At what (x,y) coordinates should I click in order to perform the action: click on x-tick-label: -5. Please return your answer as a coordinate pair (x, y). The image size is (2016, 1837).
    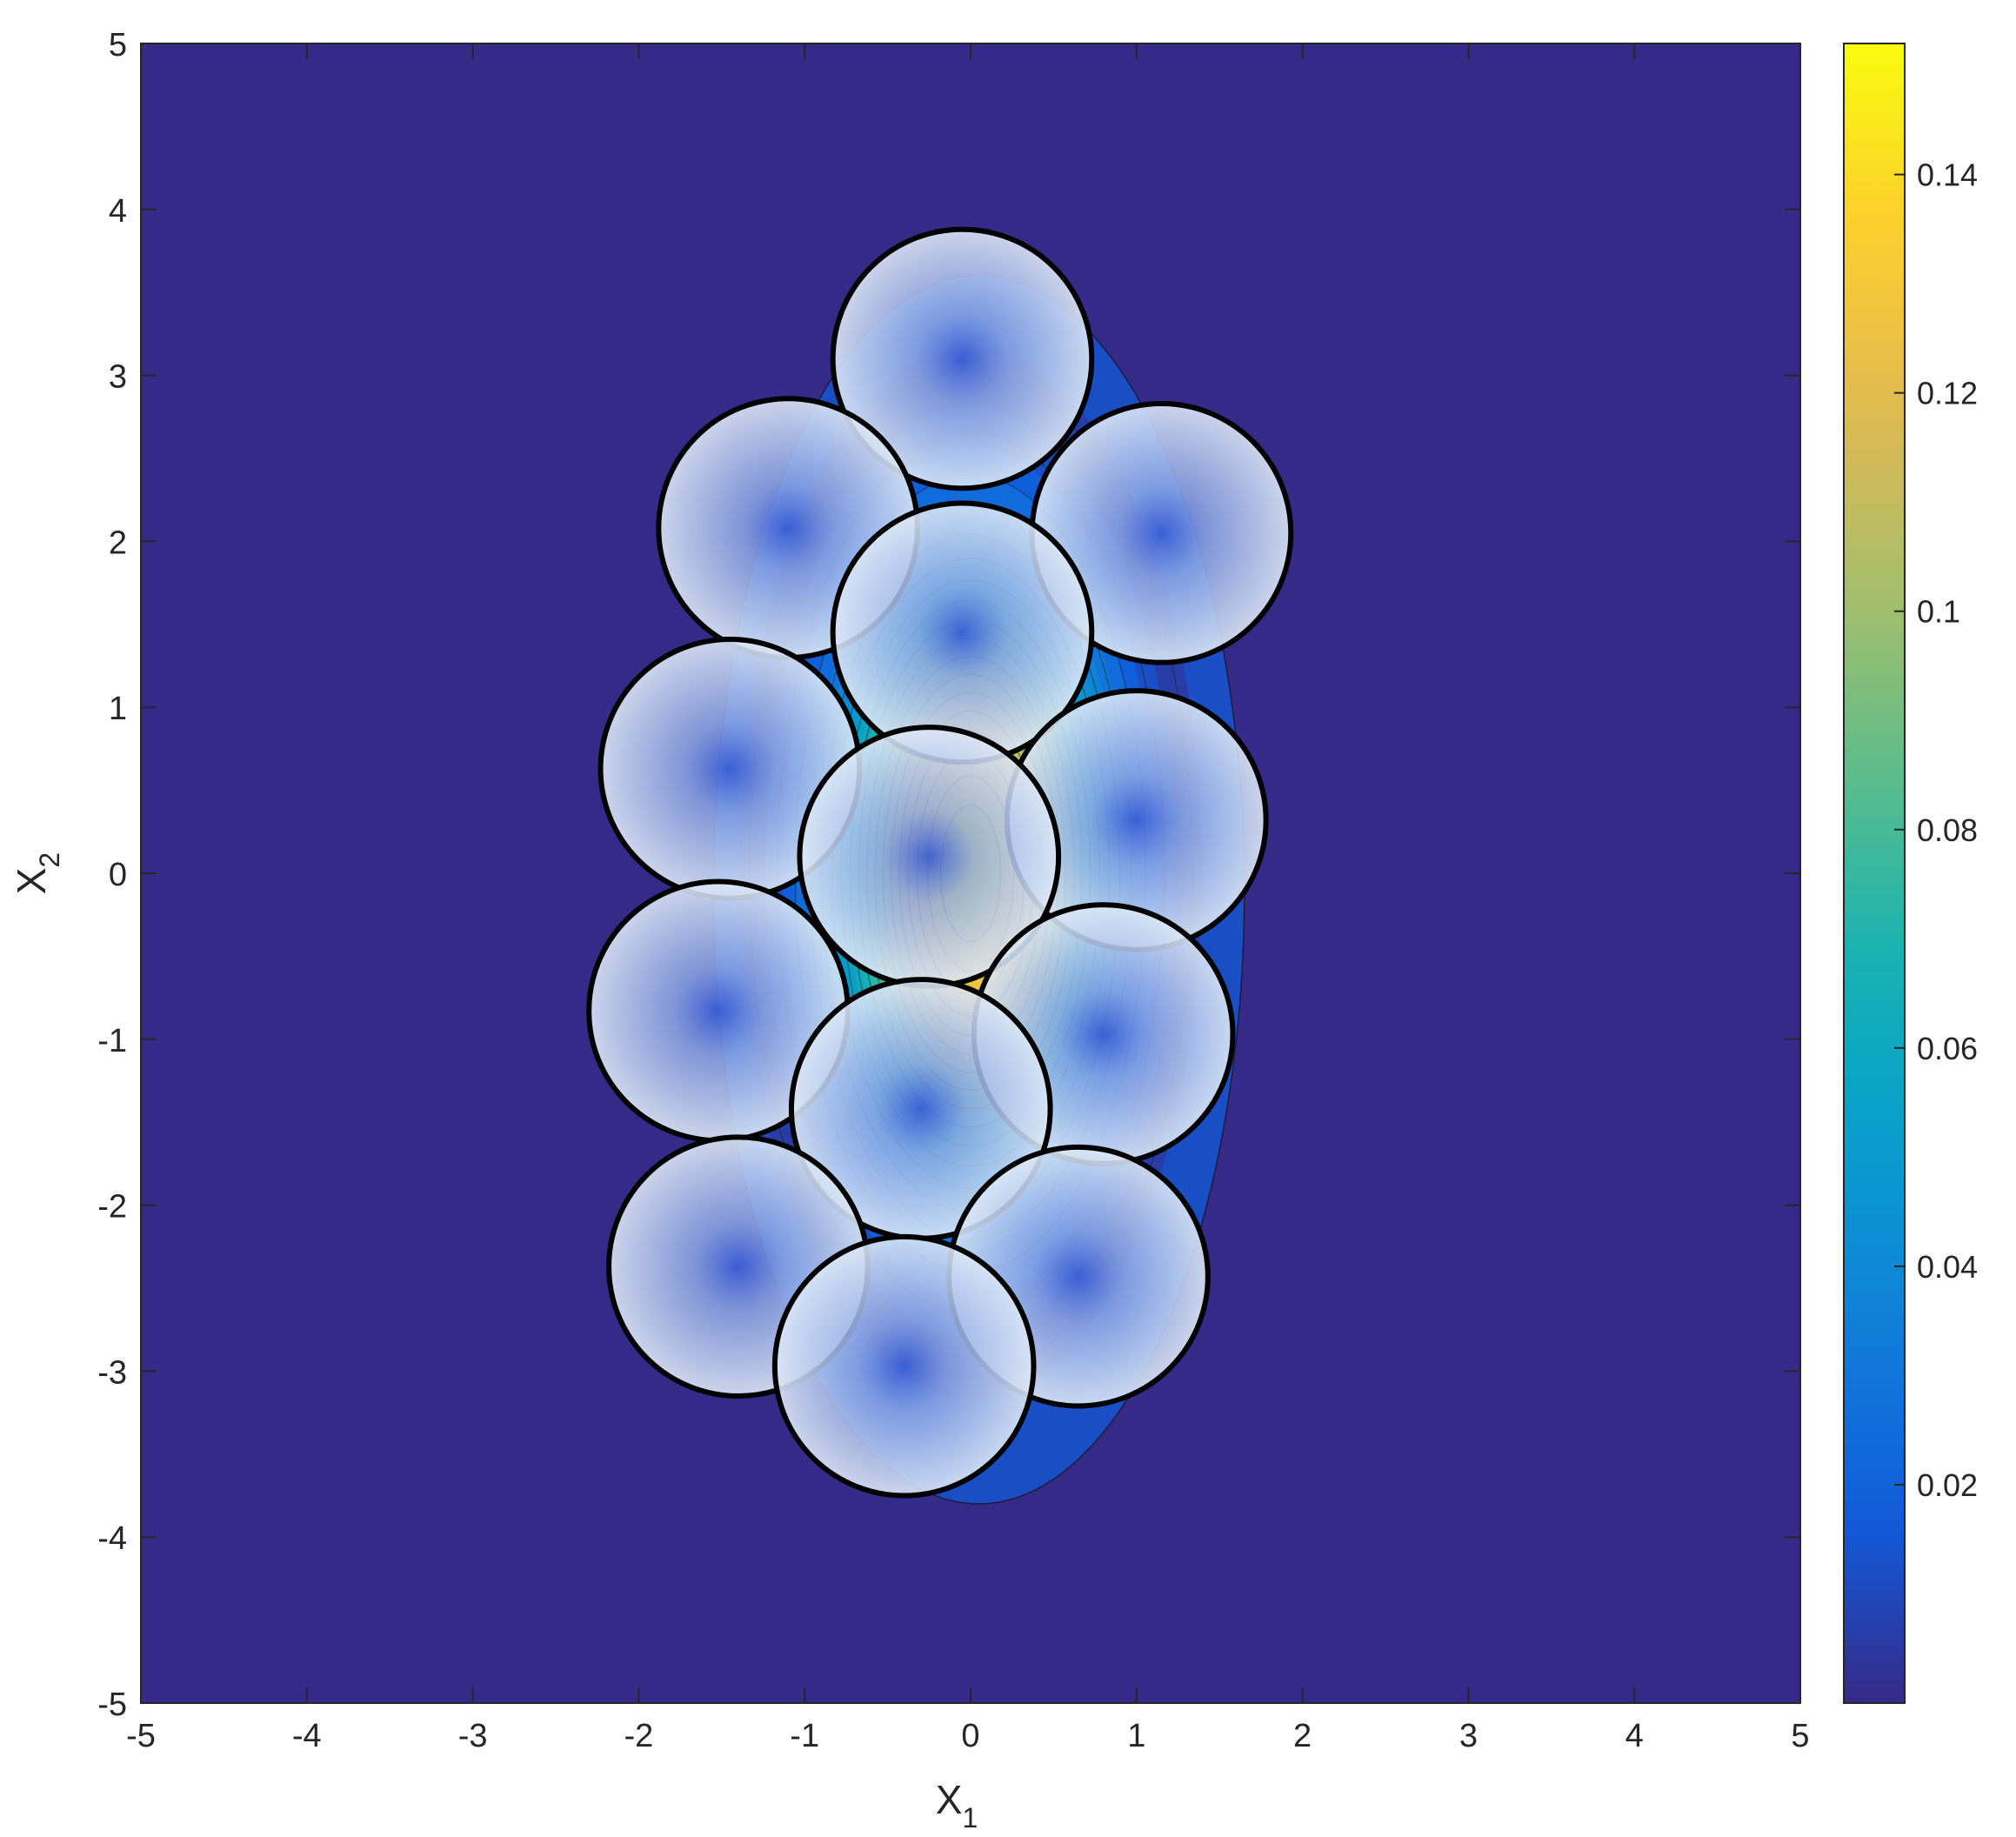
    Looking at the image, I should click on (141, 1736).